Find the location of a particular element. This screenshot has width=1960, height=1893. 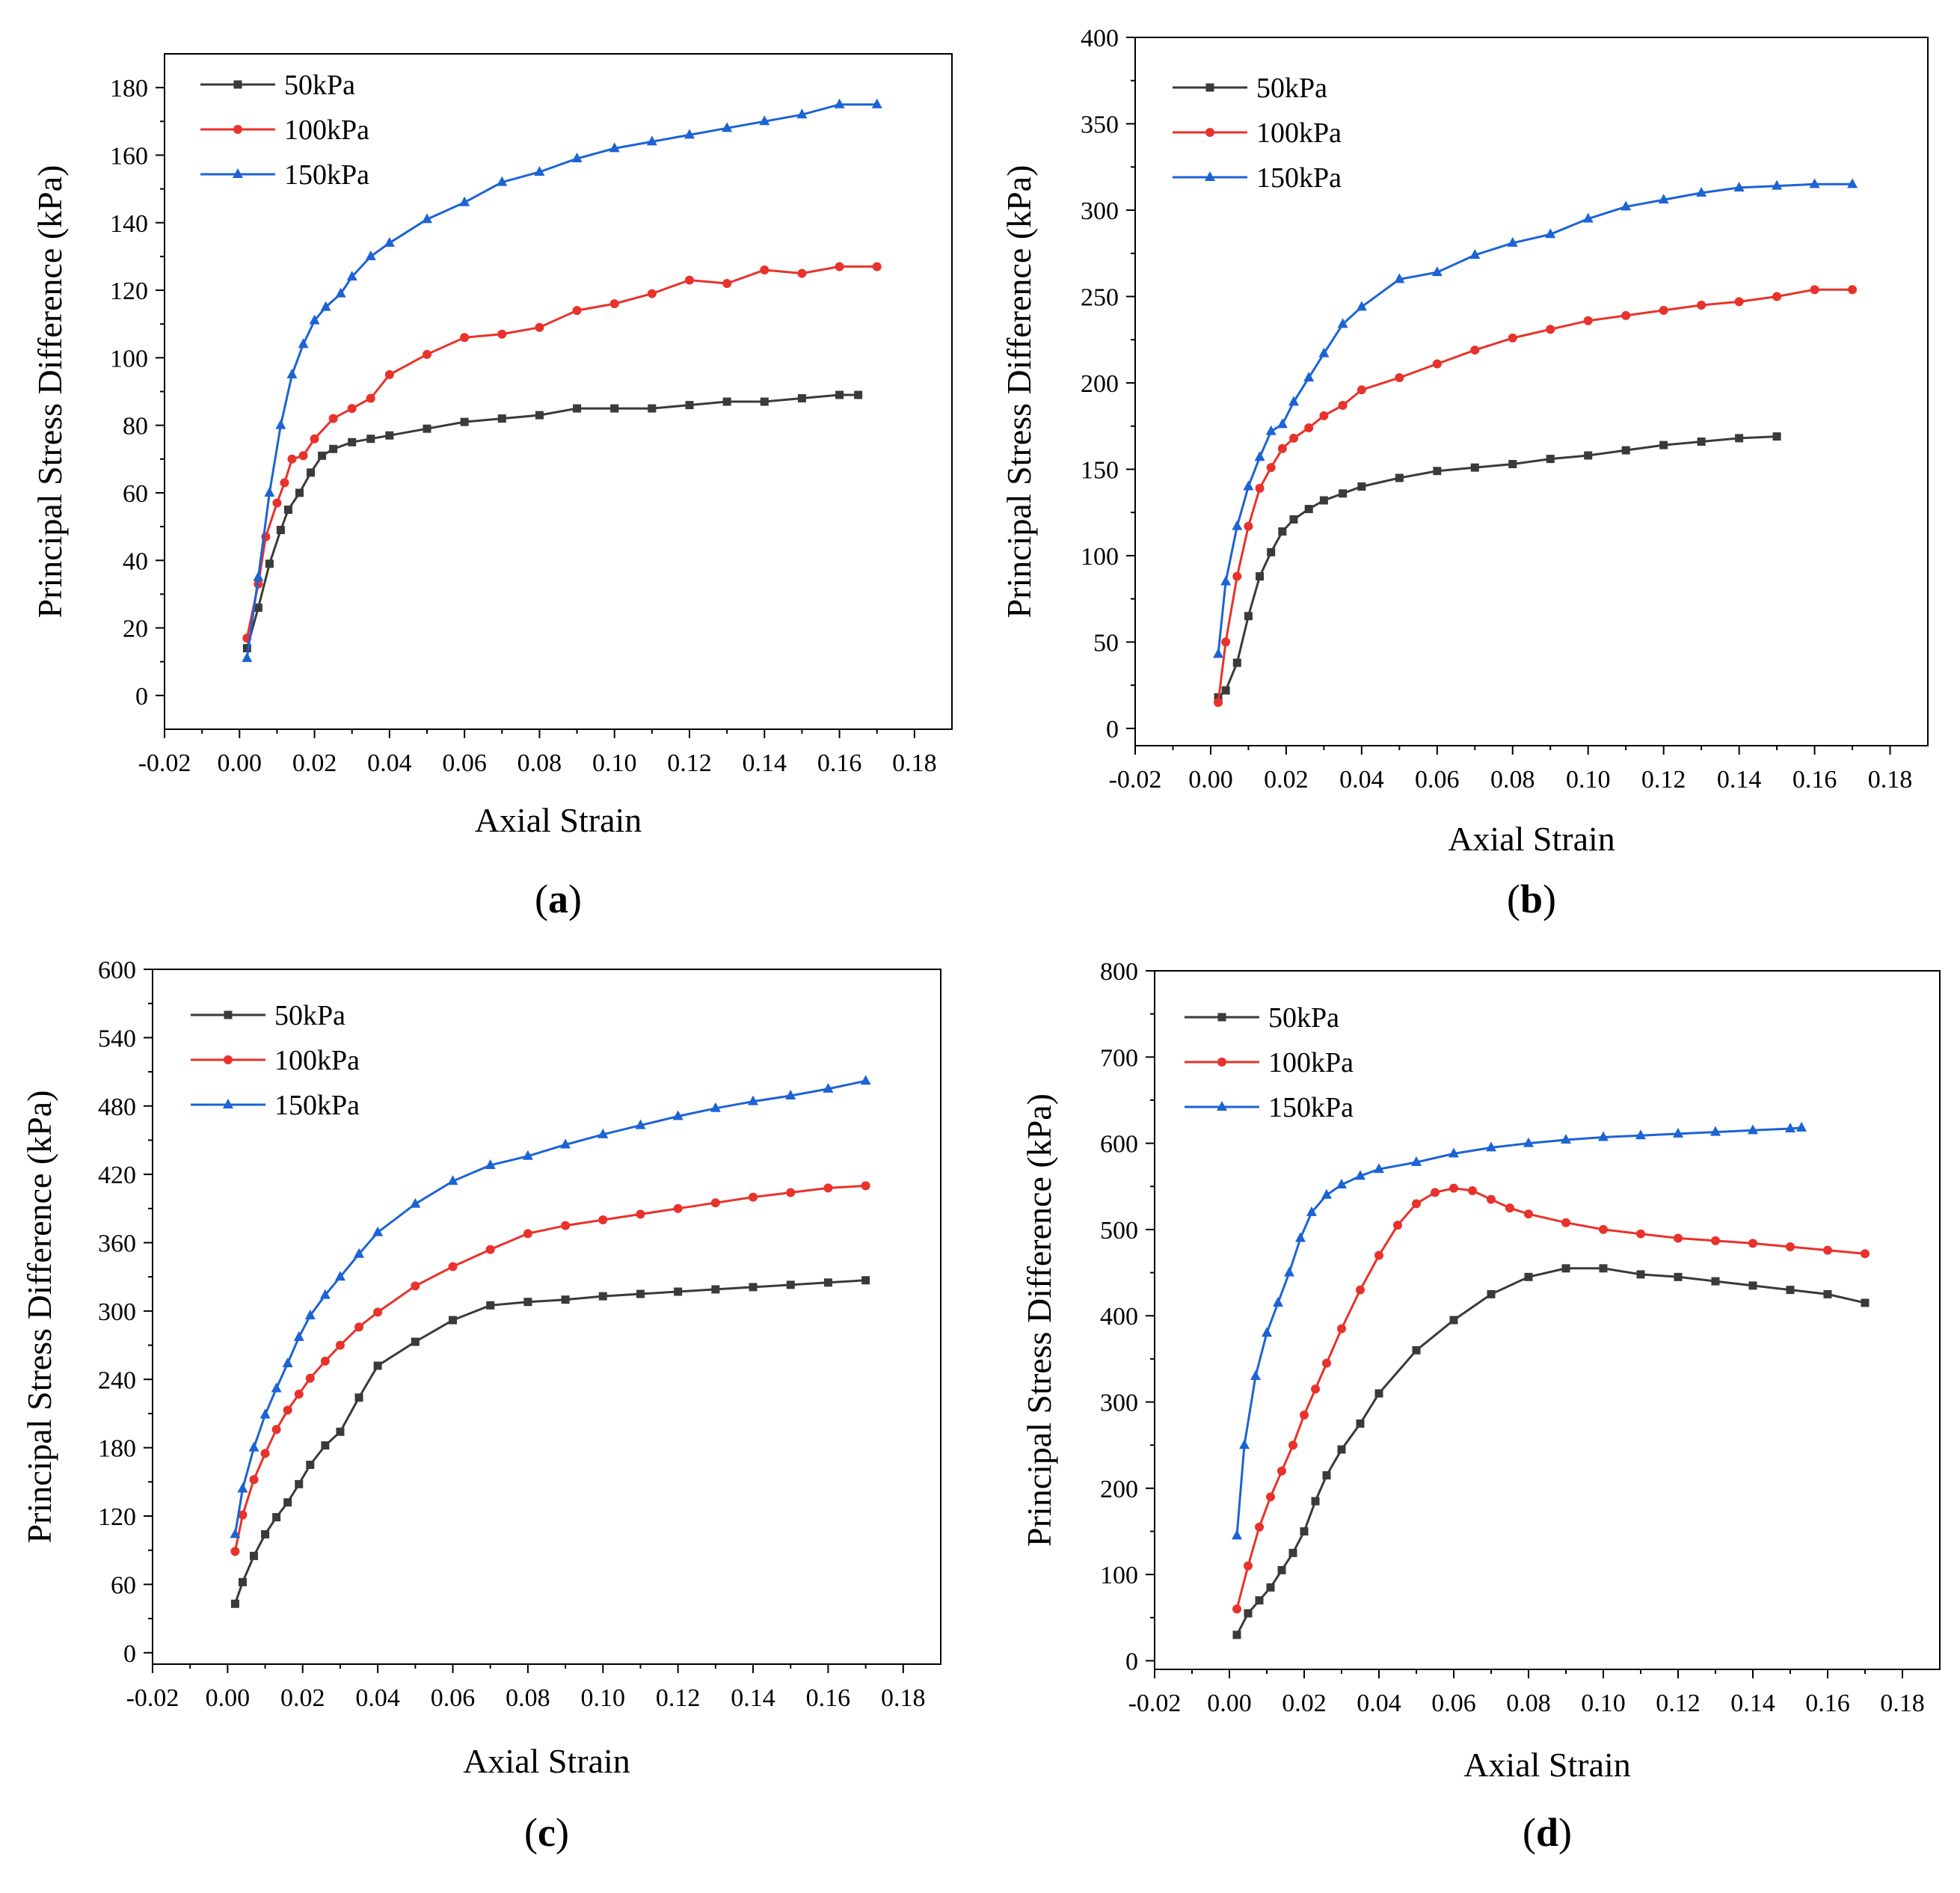

y-axis-label: Principal Stress Difference (kPa) is located at coordinates (39, 1317).